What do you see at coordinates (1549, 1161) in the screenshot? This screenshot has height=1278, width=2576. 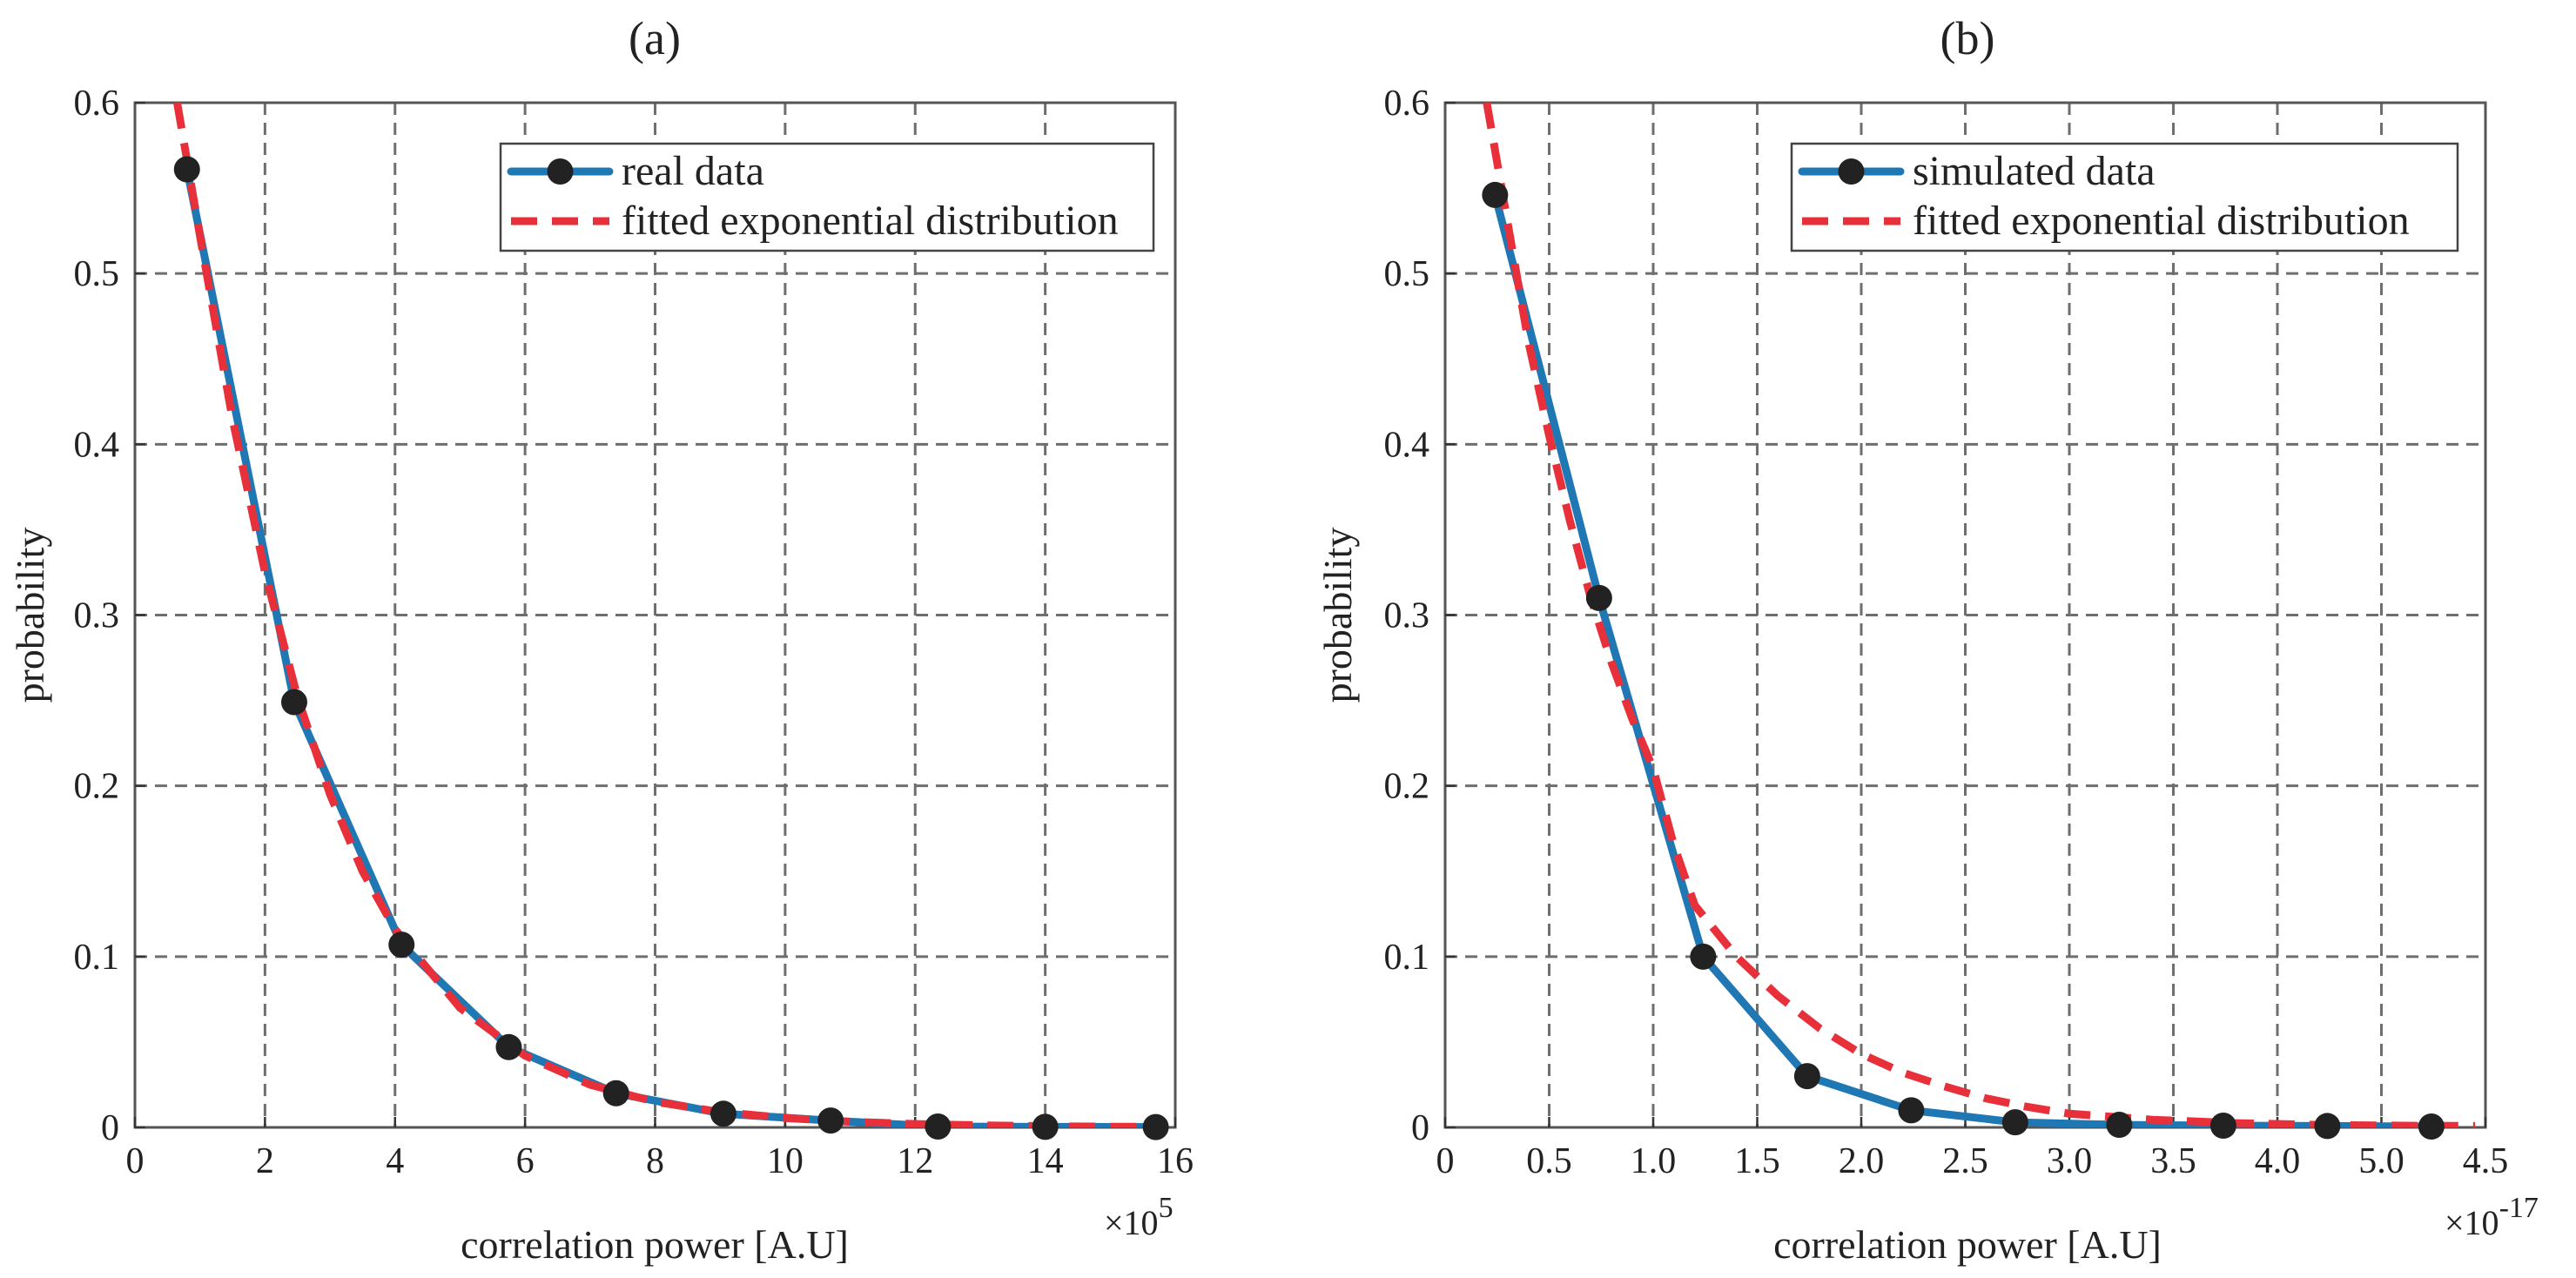 I see `b-x-tick-label-1: 0.5` at bounding box center [1549, 1161].